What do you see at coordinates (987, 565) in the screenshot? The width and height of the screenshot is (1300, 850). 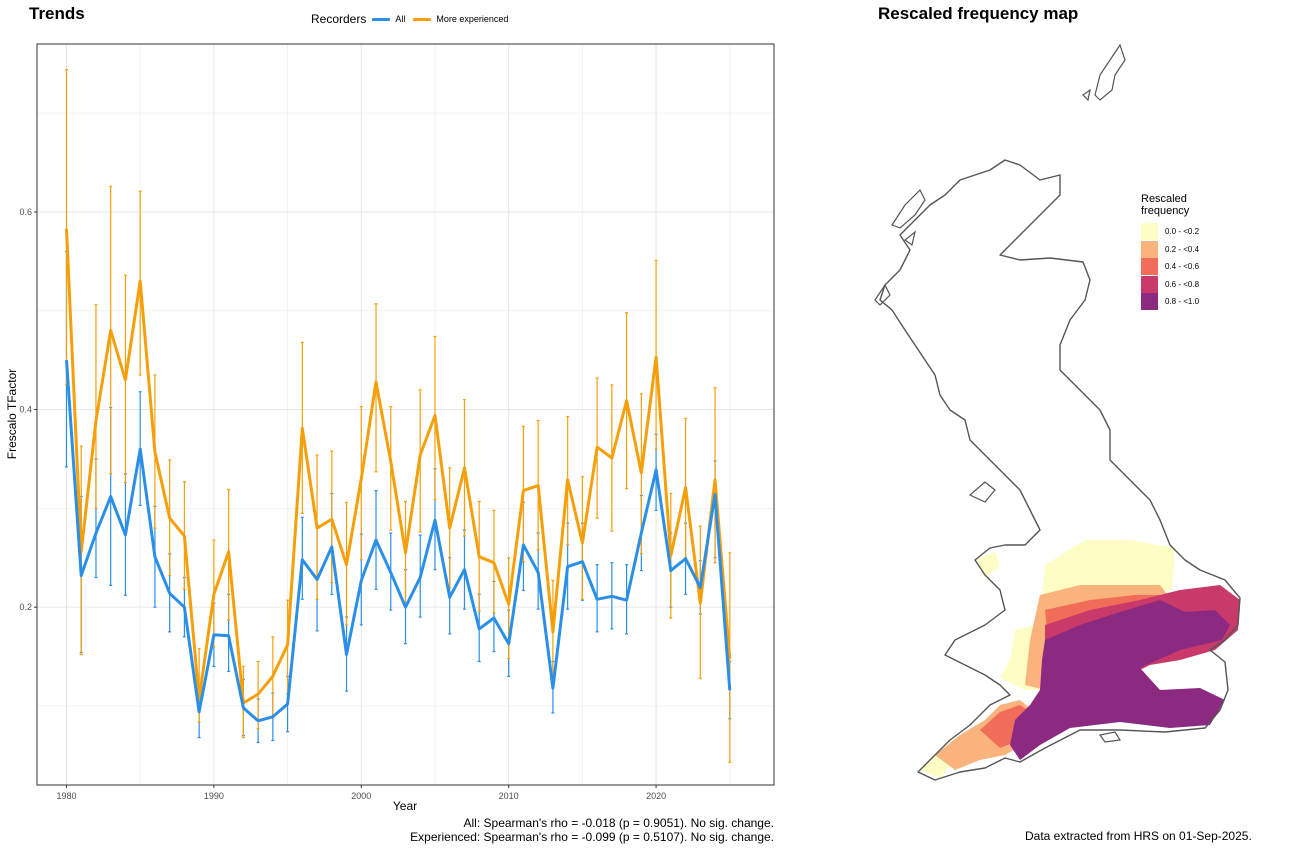 I see `zone-very-low-wales` at bounding box center [987, 565].